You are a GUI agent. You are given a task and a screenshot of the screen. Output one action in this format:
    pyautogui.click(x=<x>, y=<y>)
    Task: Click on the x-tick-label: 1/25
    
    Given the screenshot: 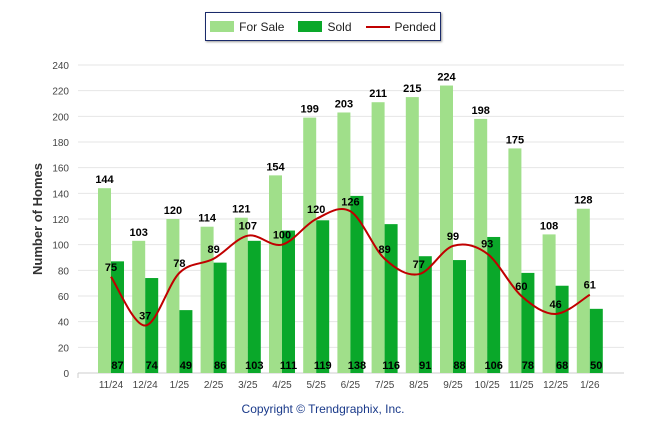 What is the action you would take?
    pyautogui.click(x=180, y=385)
    